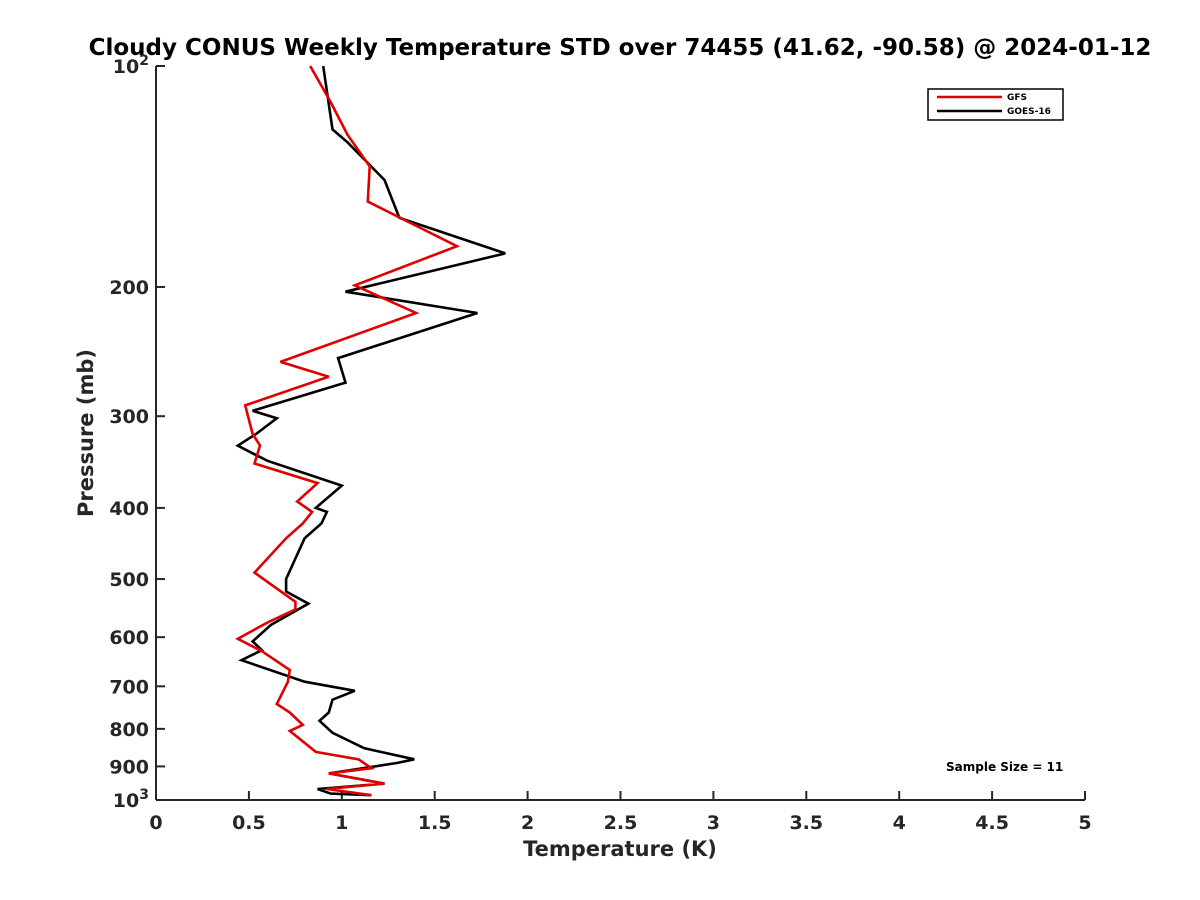 The width and height of the screenshot is (1200, 900). What do you see at coordinates (341, 823) in the screenshot?
I see `x-tick-label: 1` at bounding box center [341, 823].